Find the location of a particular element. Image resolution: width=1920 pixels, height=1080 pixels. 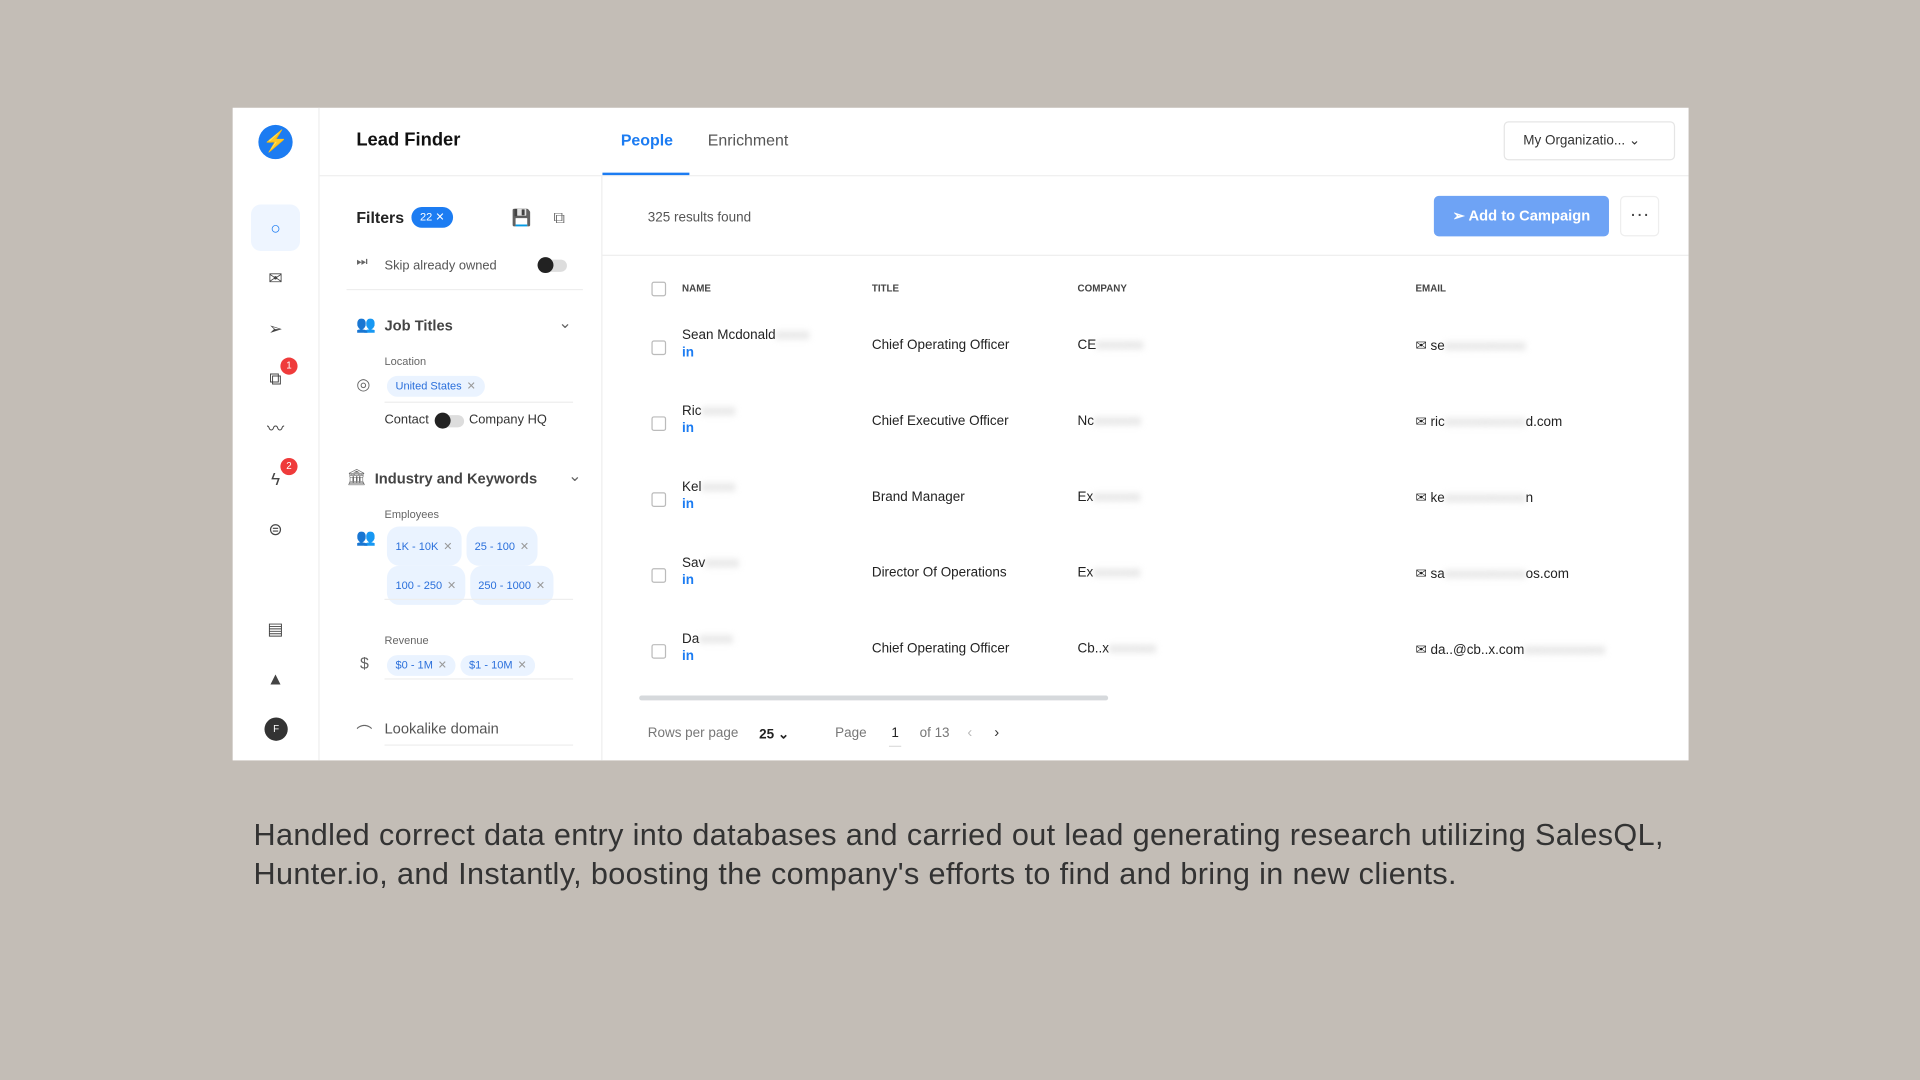

trend-icon: 〰 is located at coordinates (275, 428).